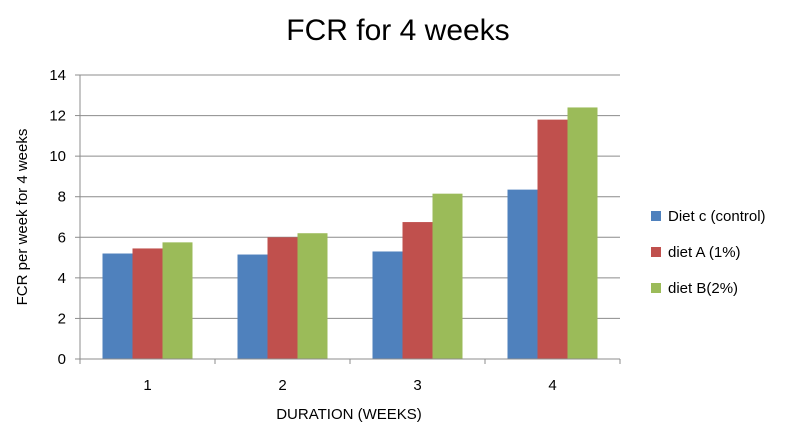 Image resolution: width=800 pixels, height=440 pixels. Describe the element at coordinates (397, 30) in the screenshot. I see `chart-title: FCR for 4 weeks` at that location.